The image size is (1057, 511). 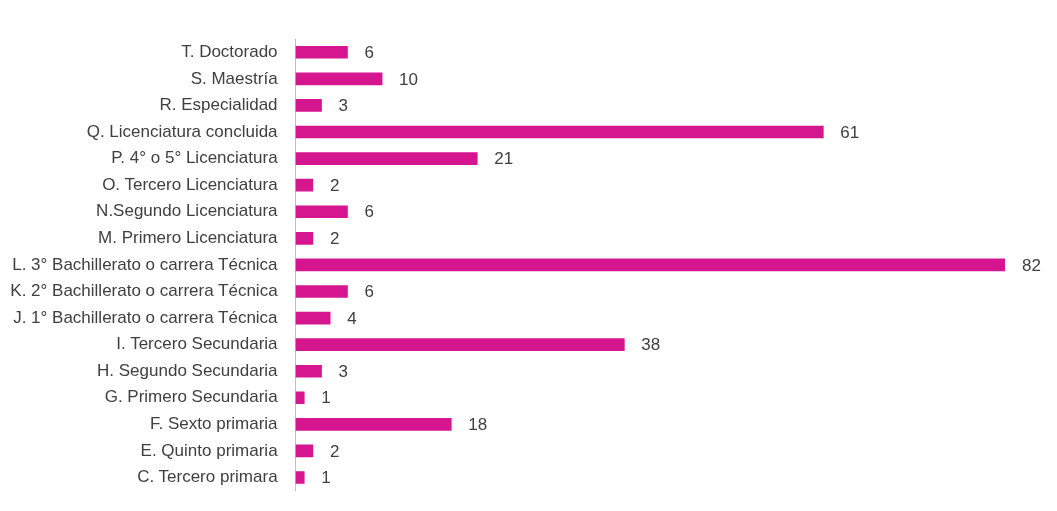 What do you see at coordinates (234, 78) in the screenshot?
I see `y-tick-label: S. Maestría` at bounding box center [234, 78].